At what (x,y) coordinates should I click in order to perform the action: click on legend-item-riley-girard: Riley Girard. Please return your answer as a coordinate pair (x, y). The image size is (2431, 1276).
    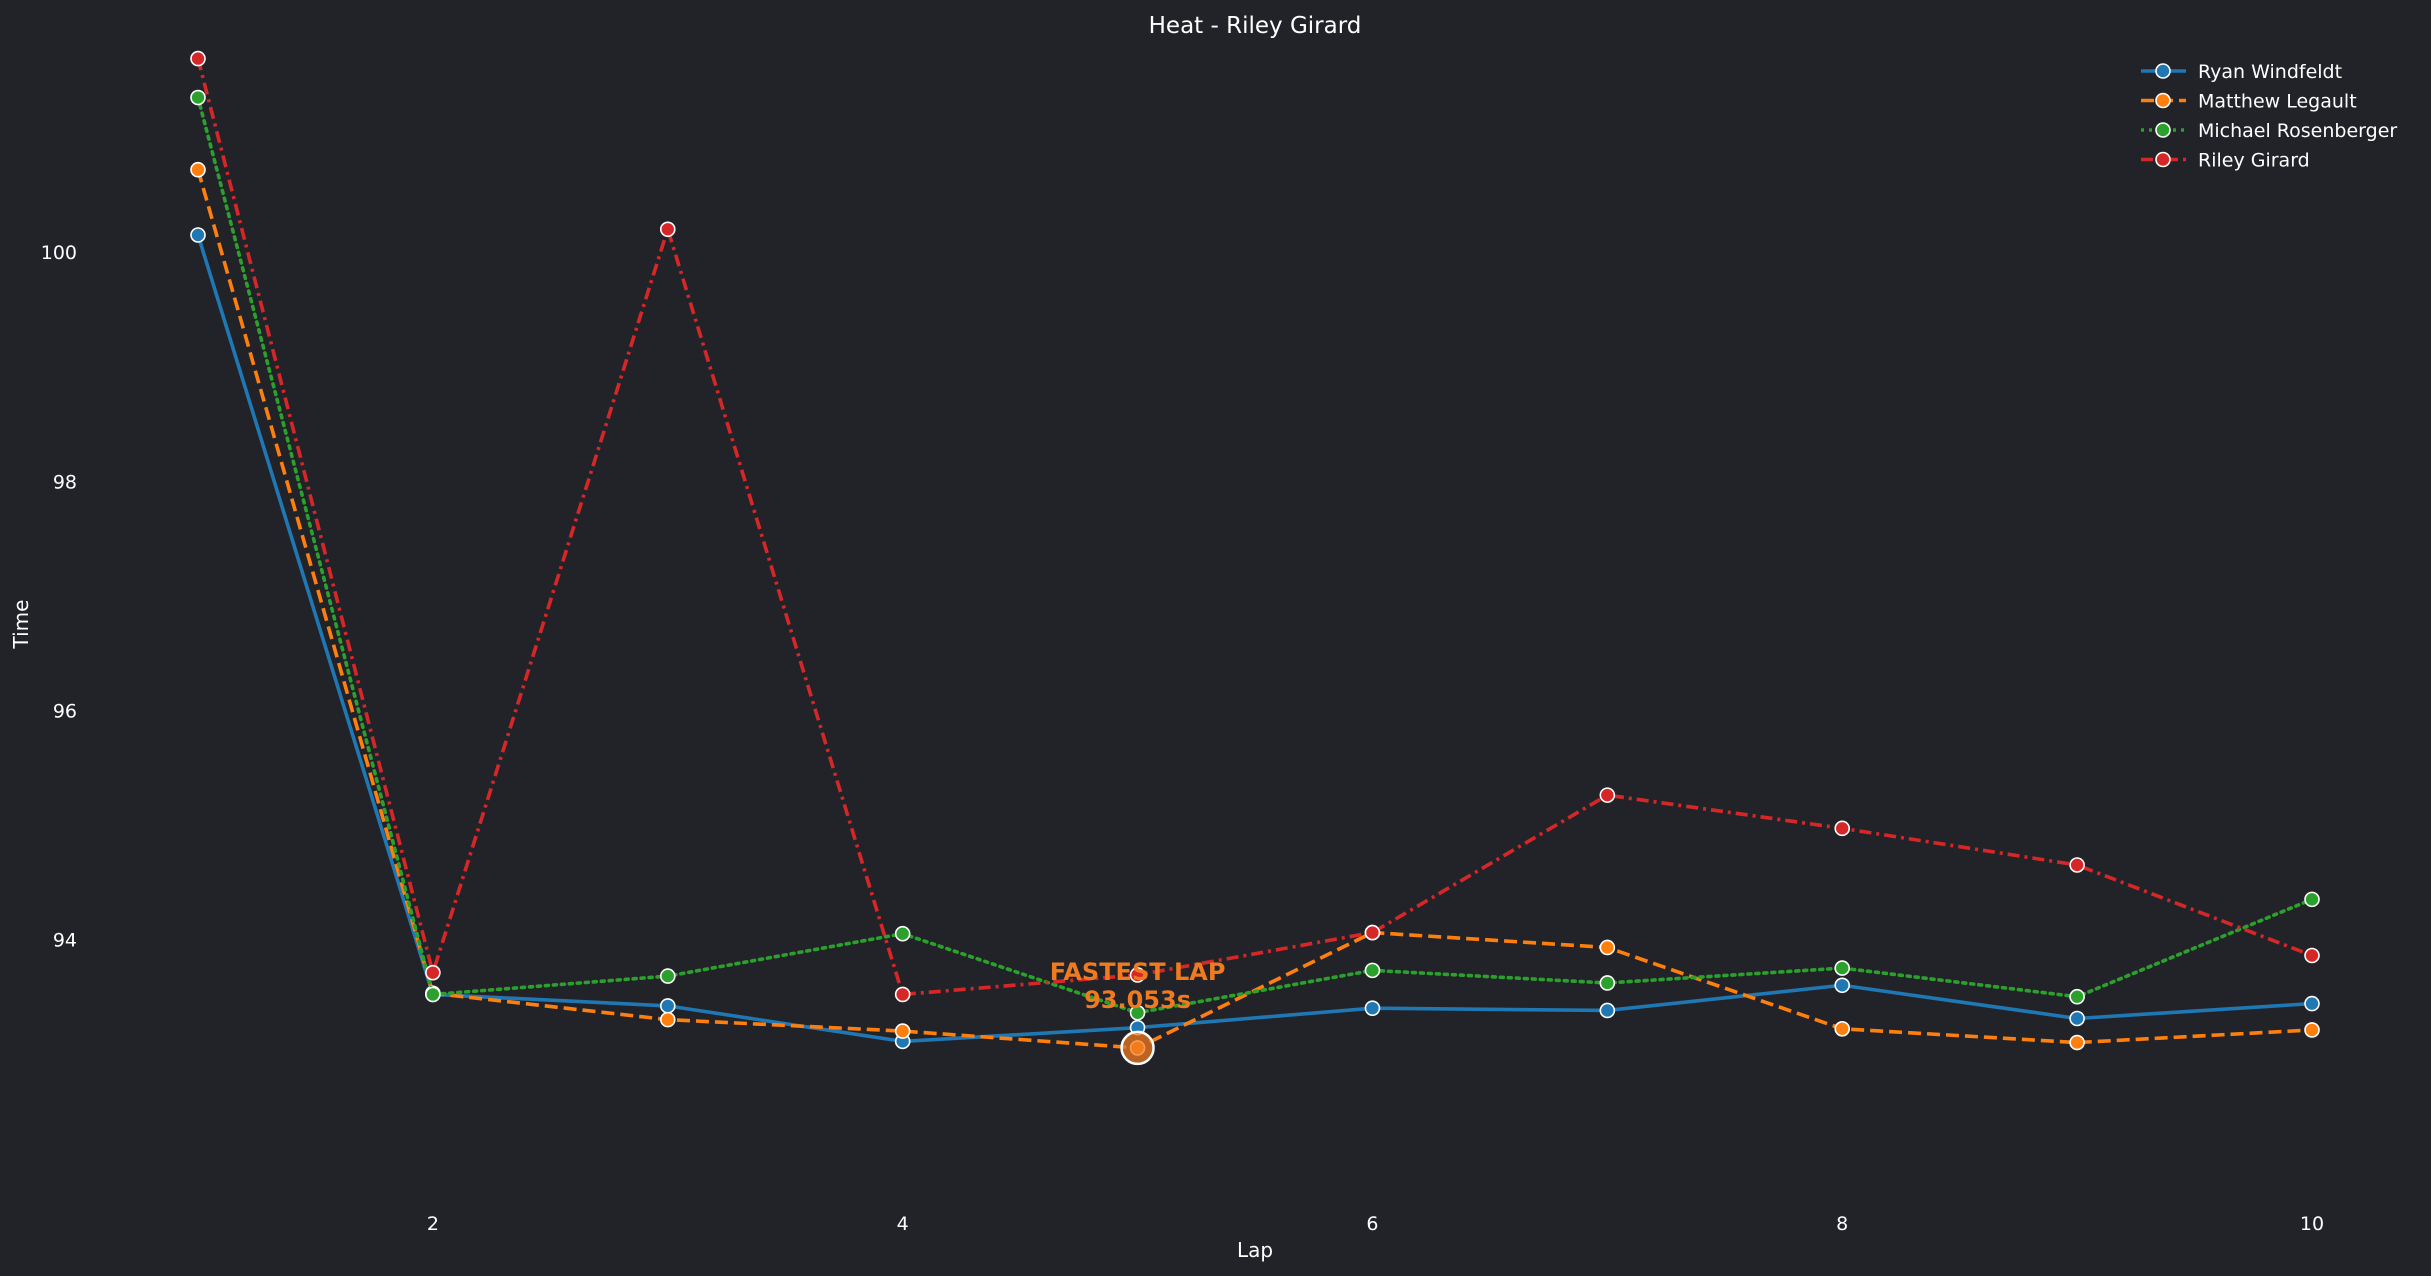
    Looking at the image, I should click on (2225, 161).